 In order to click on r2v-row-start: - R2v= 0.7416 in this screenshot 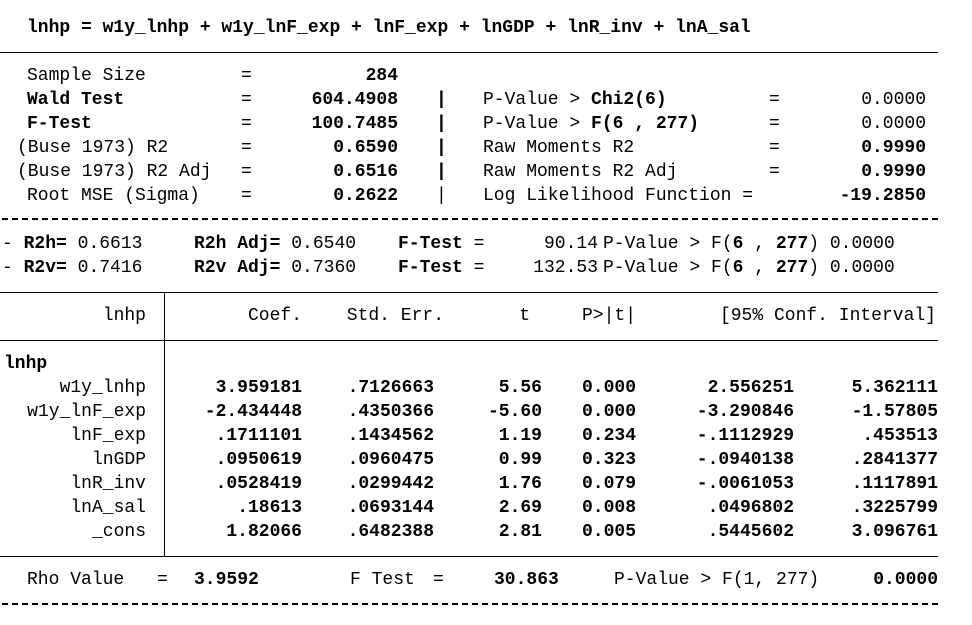, I will do `click(72, 268)`.